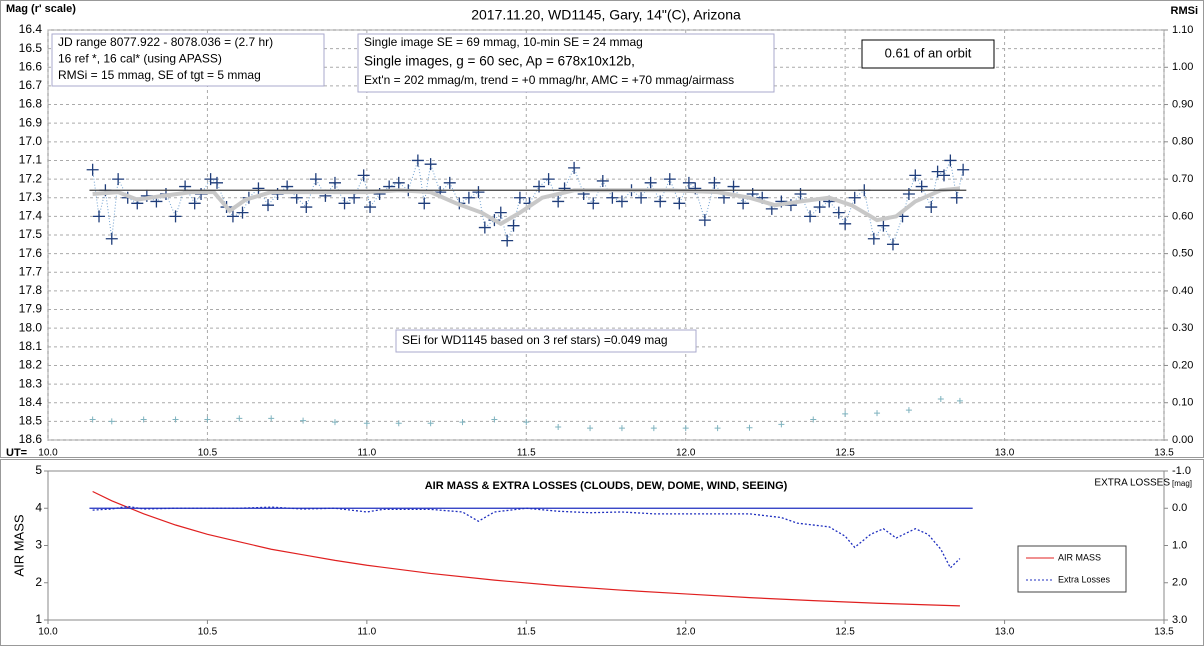  What do you see at coordinates (1179, 620) in the screenshot?
I see `y2-tick-label: 3.0` at bounding box center [1179, 620].